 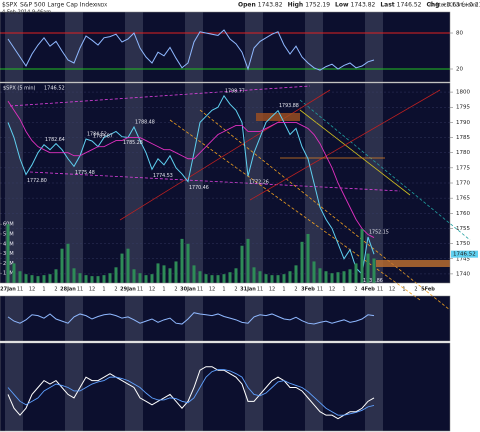 I want to click on copyright: © StockCharts.com, so click(x=453, y=5).